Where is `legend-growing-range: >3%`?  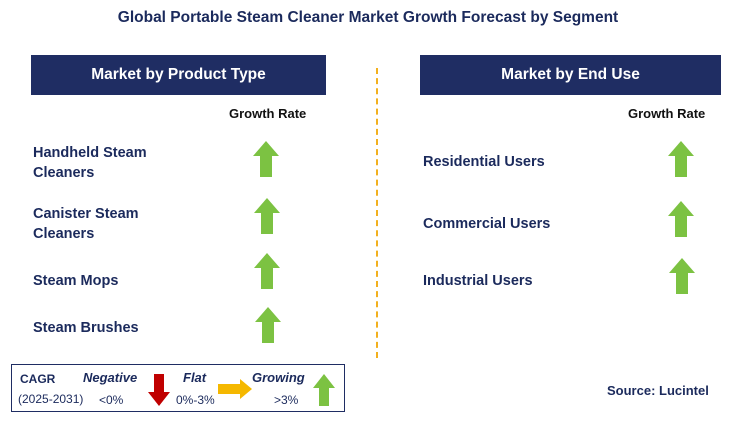 legend-growing-range: >3% is located at coordinates (286, 400).